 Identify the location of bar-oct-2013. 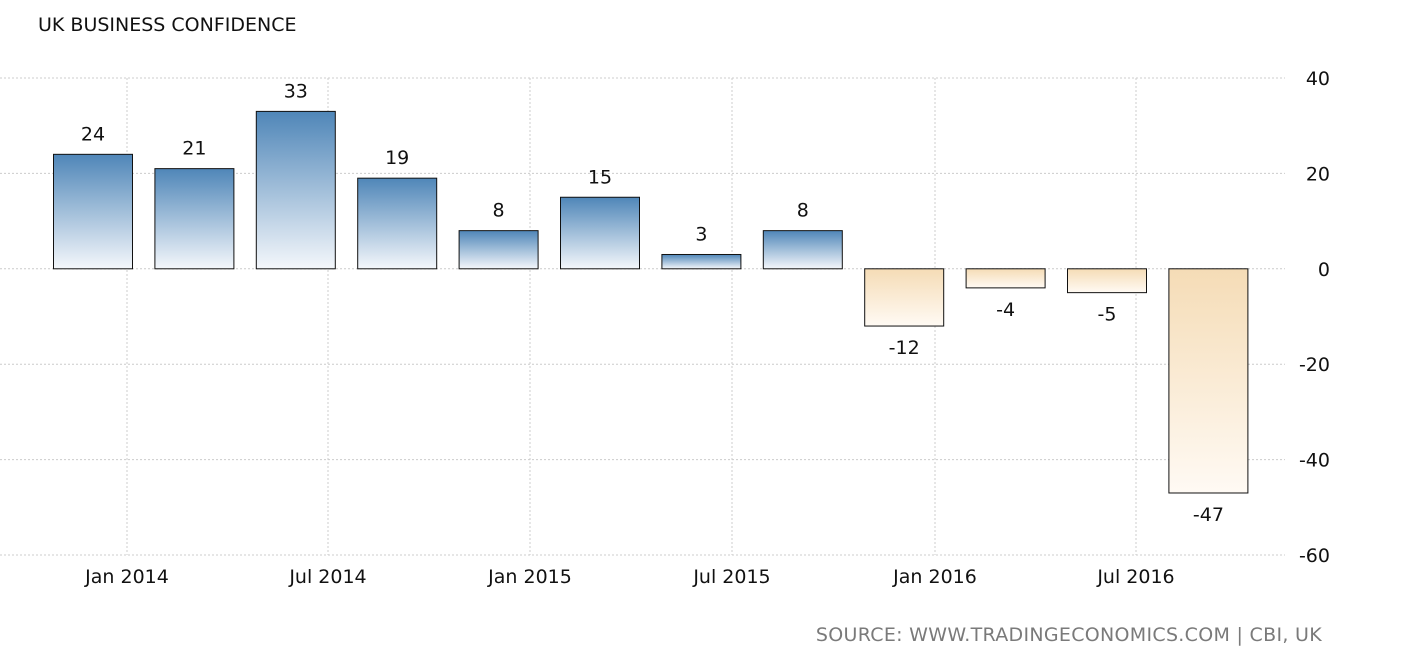
(93, 211).